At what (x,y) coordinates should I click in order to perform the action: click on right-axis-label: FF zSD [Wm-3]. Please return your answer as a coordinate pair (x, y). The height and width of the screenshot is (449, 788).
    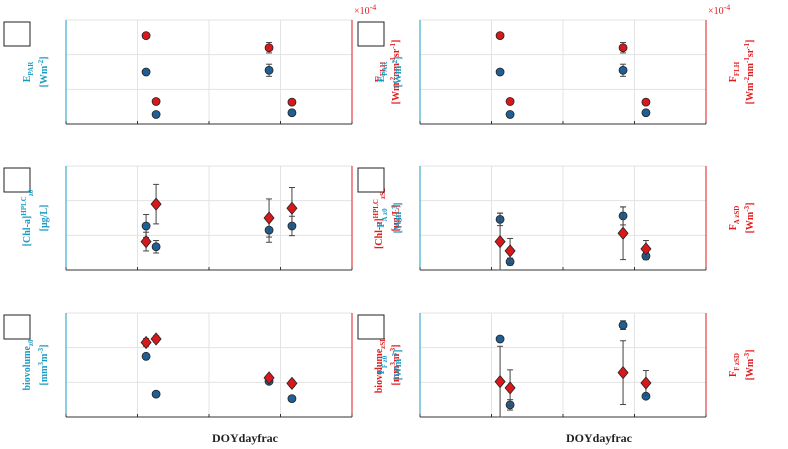
    Looking at the image, I should click on (742, 365).